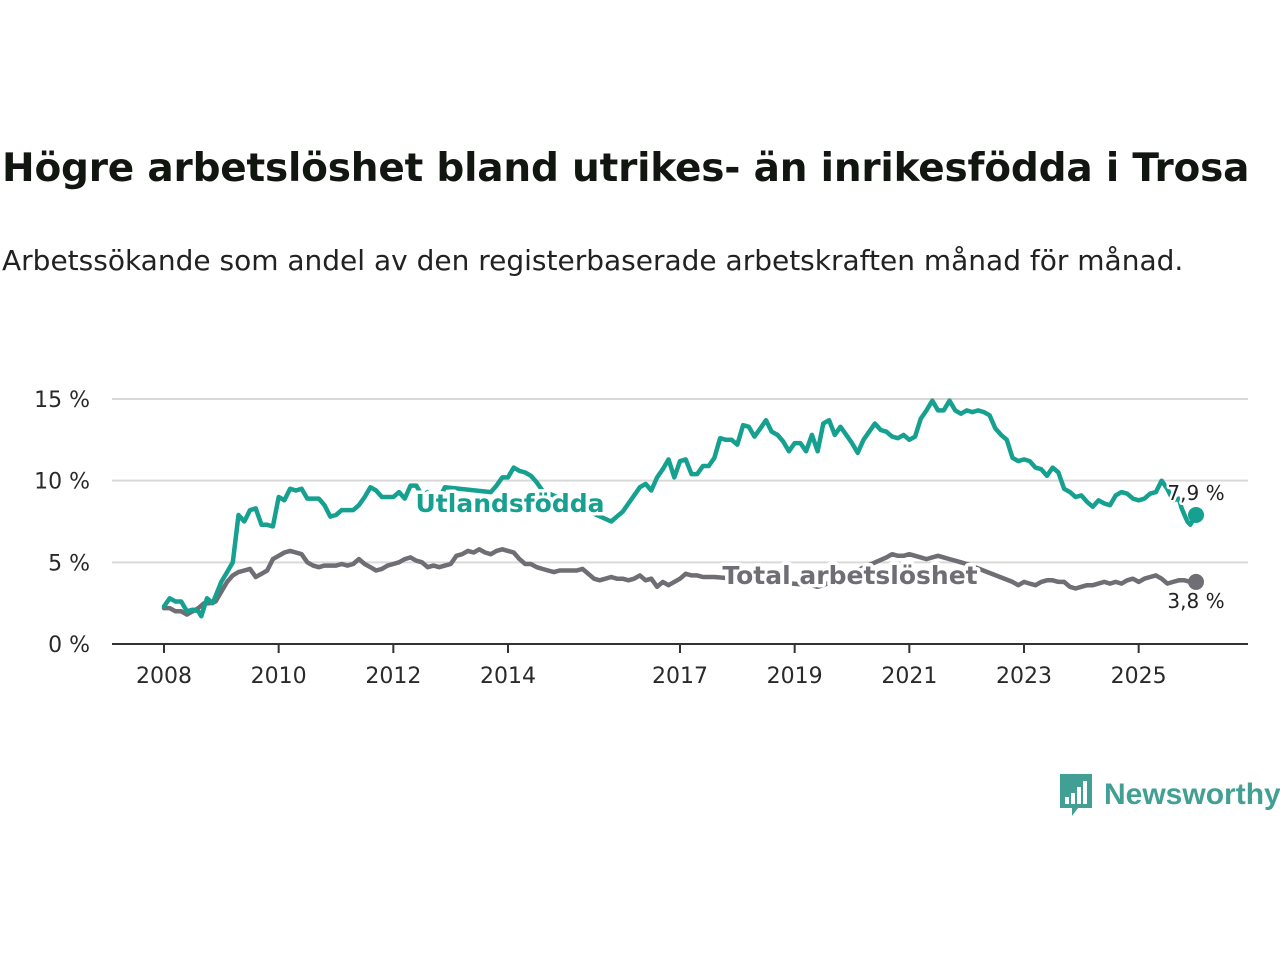 The image size is (1280, 960). Describe the element at coordinates (510, 503) in the screenshot. I see `series-name-label: Utlandsfödda` at that location.